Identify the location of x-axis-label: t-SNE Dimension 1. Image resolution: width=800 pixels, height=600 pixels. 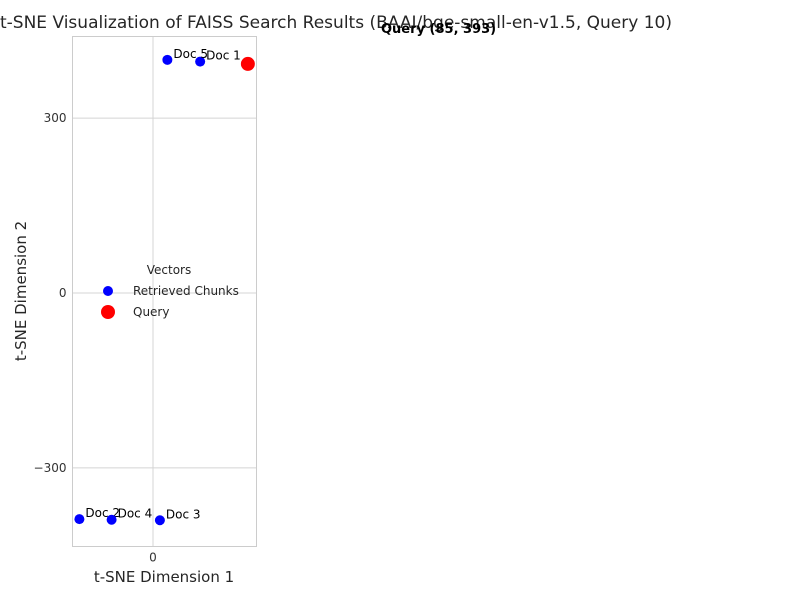
(164, 577).